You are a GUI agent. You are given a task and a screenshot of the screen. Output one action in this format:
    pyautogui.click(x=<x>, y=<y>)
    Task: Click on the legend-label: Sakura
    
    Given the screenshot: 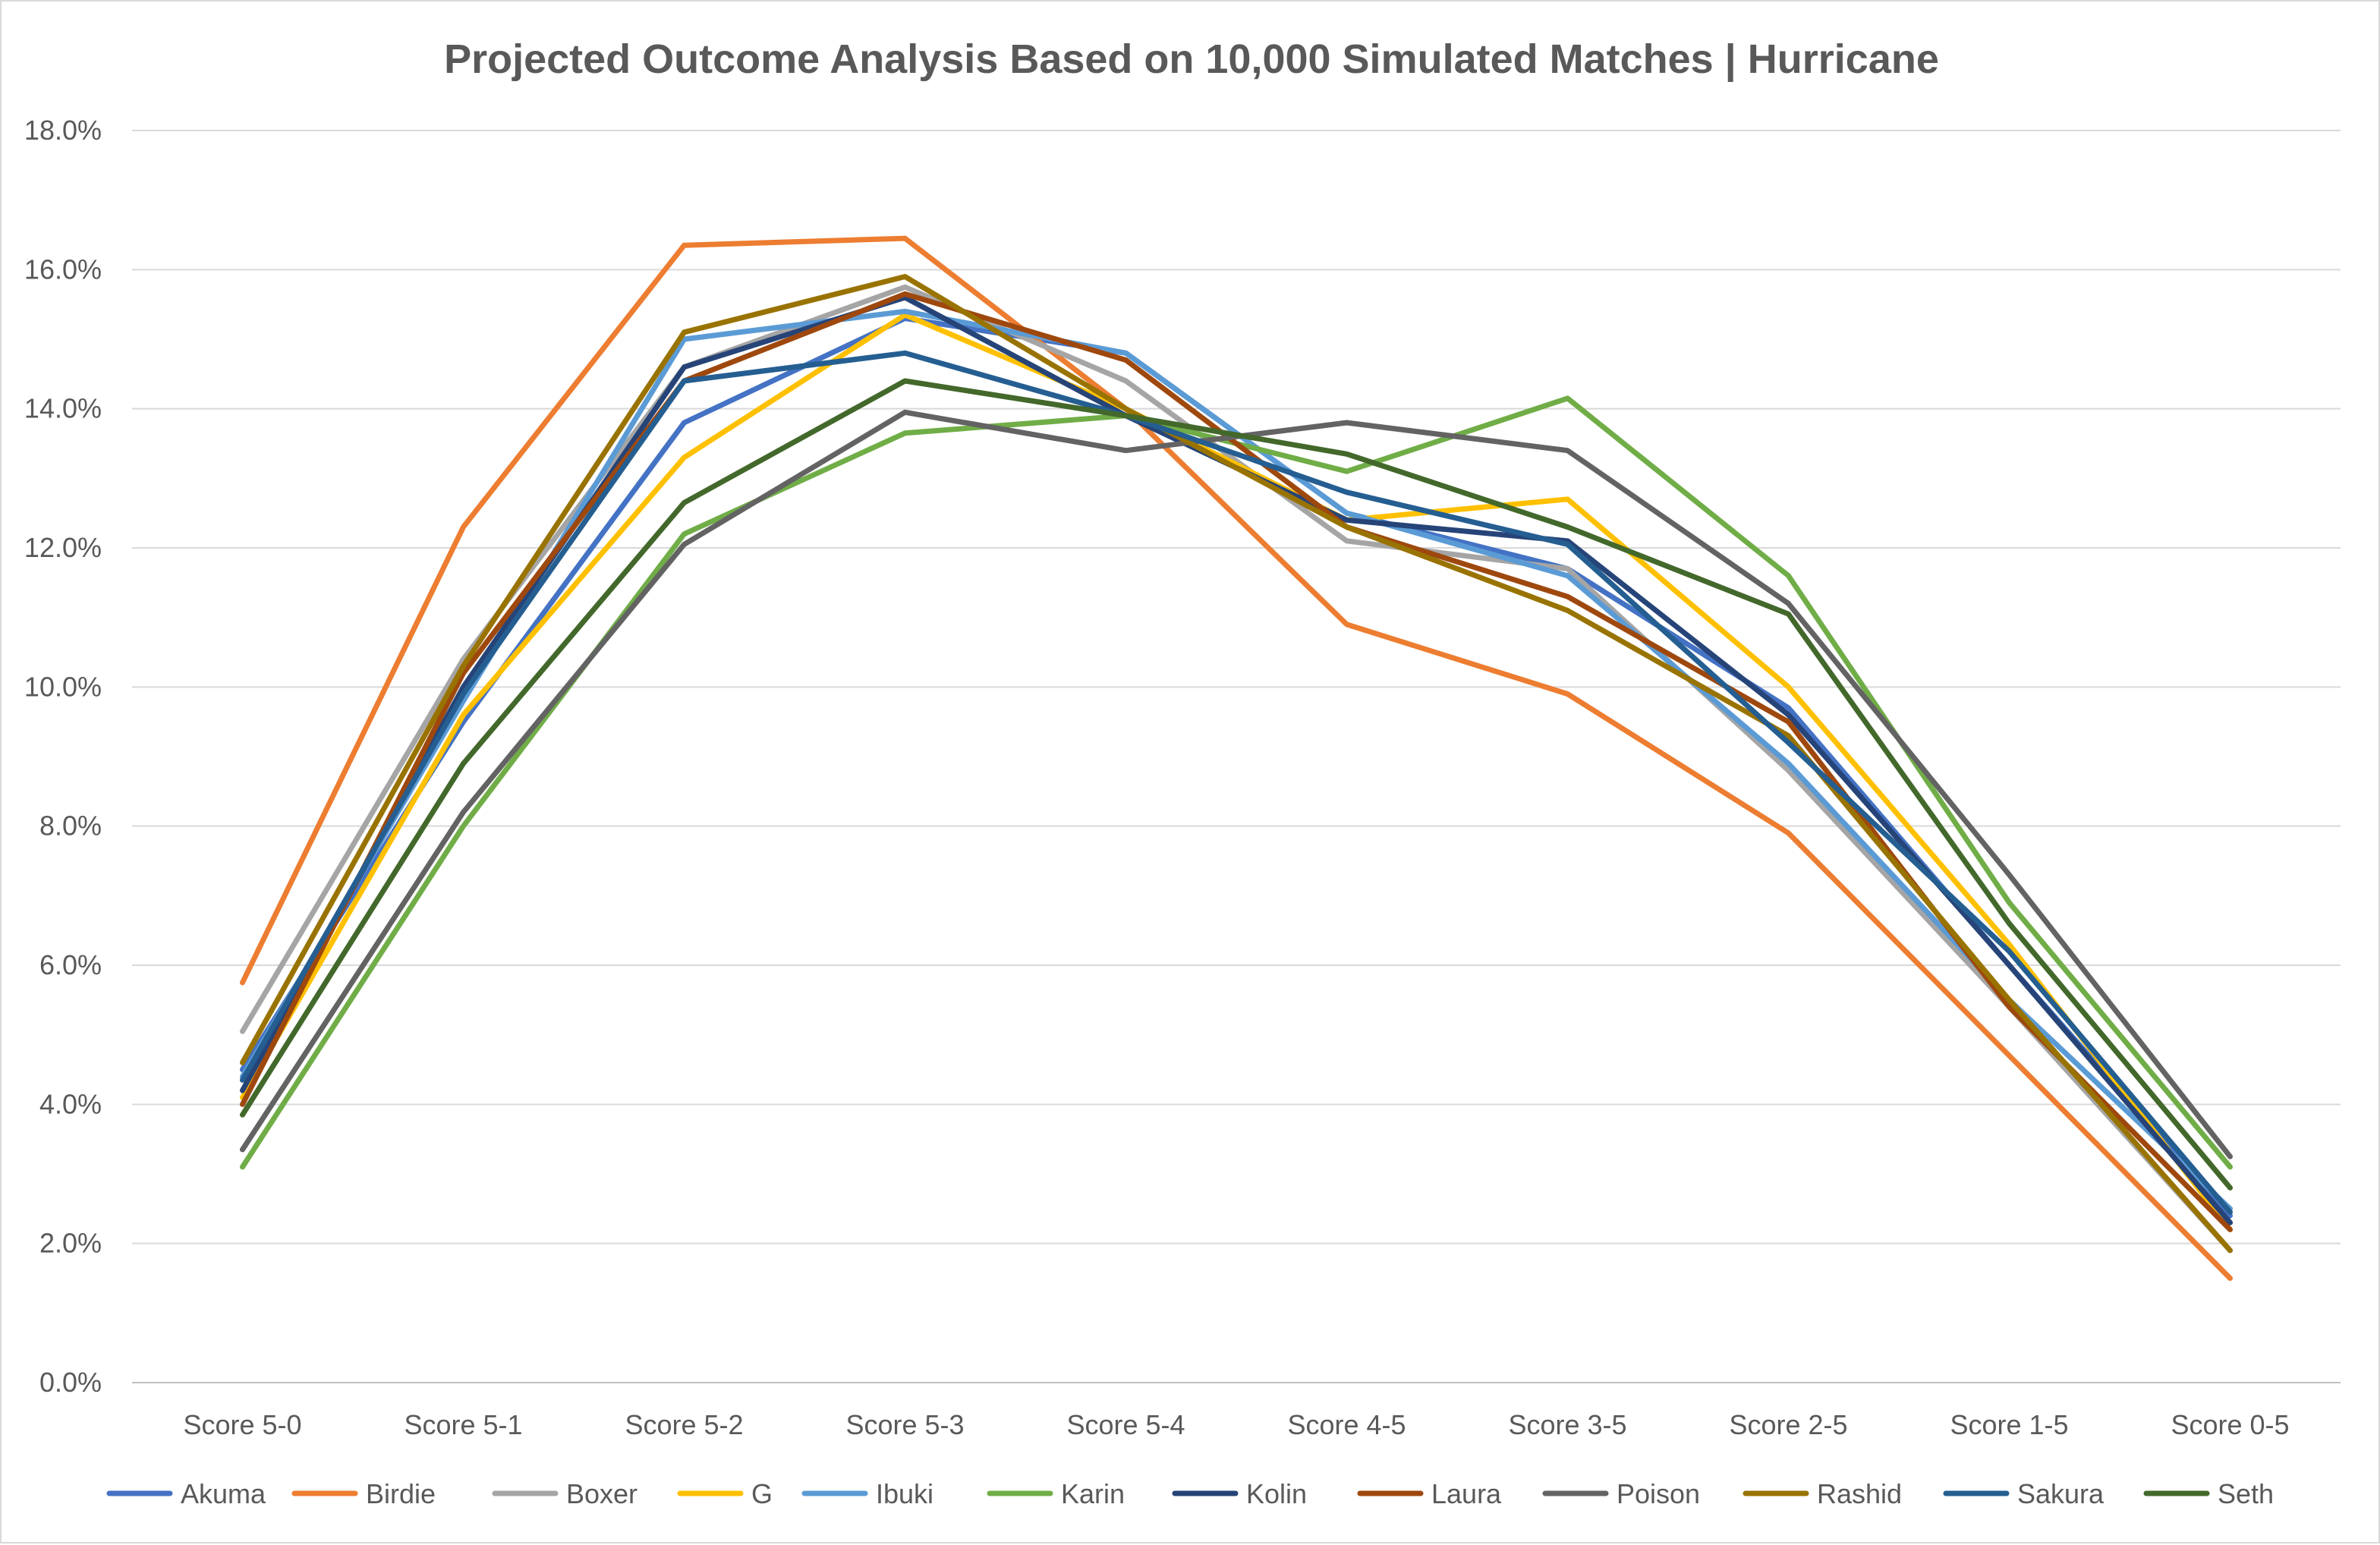 What is the action you would take?
    pyautogui.click(x=2061, y=1493)
    